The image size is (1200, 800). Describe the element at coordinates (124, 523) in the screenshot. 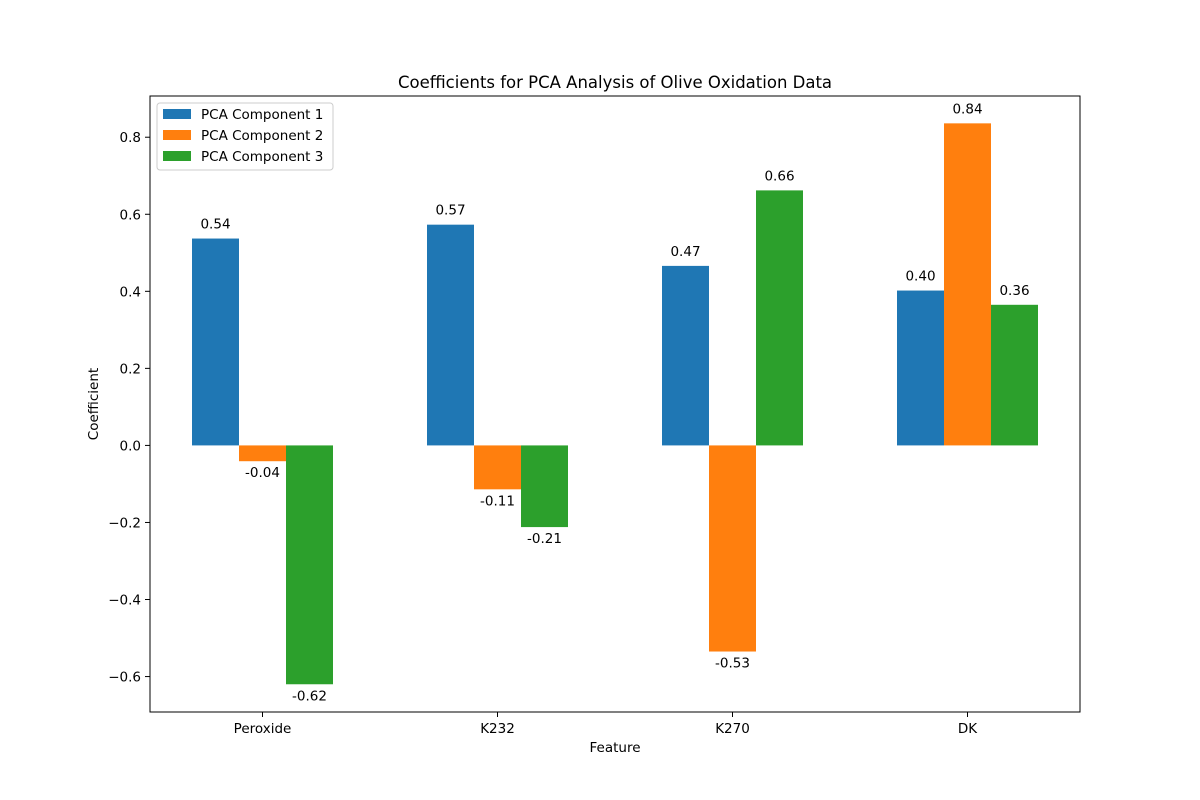

I see `y-tick-label: −0.2` at that location.